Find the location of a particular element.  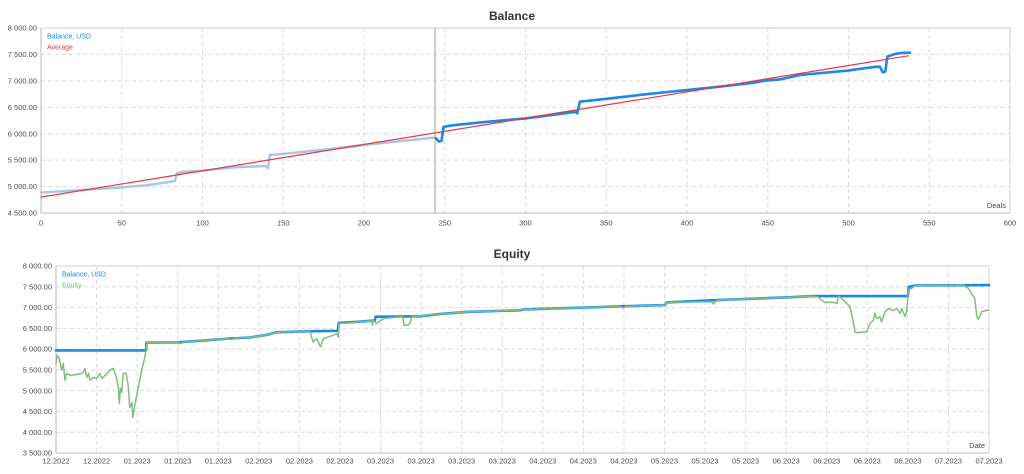

x-axis-title: Date is located at coordinates (977, 445).